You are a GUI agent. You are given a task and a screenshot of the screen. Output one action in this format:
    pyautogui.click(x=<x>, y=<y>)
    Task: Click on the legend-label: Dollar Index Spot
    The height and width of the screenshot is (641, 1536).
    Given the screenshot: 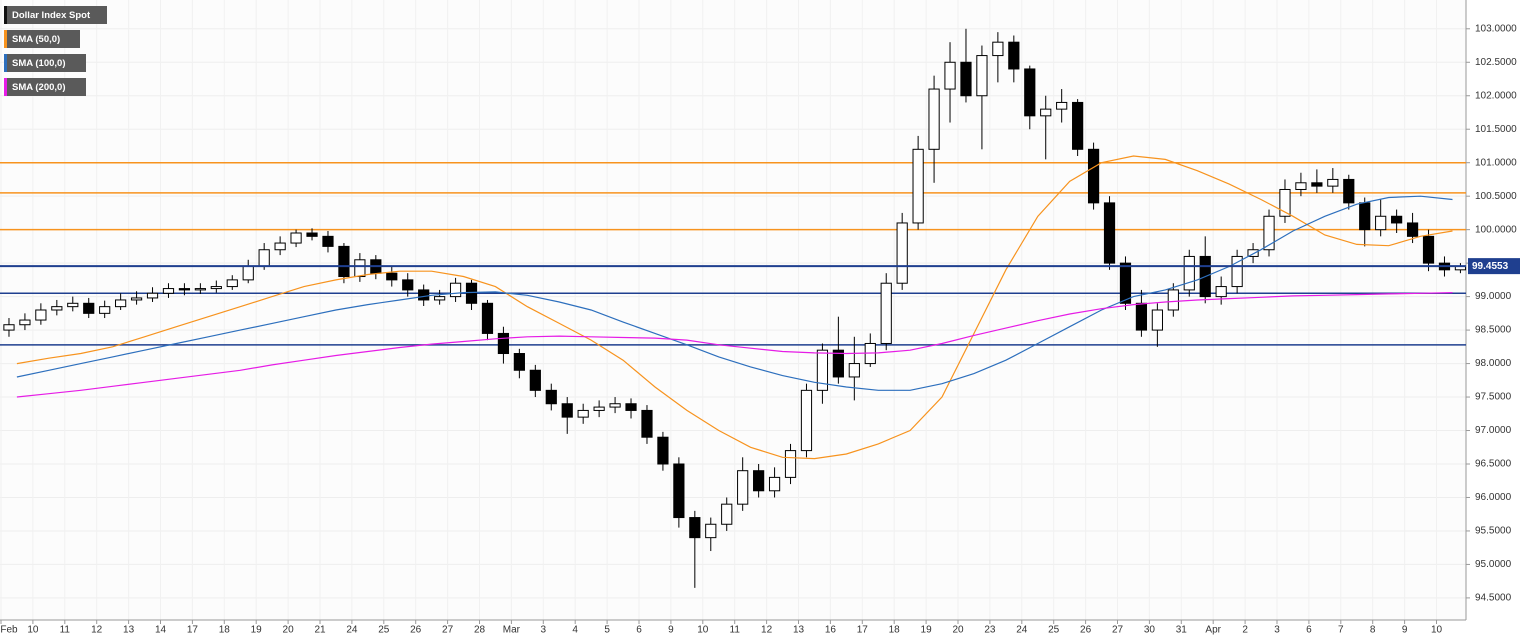 What is the action you would take?
    pyautogui.click(x=51, y=15)
    